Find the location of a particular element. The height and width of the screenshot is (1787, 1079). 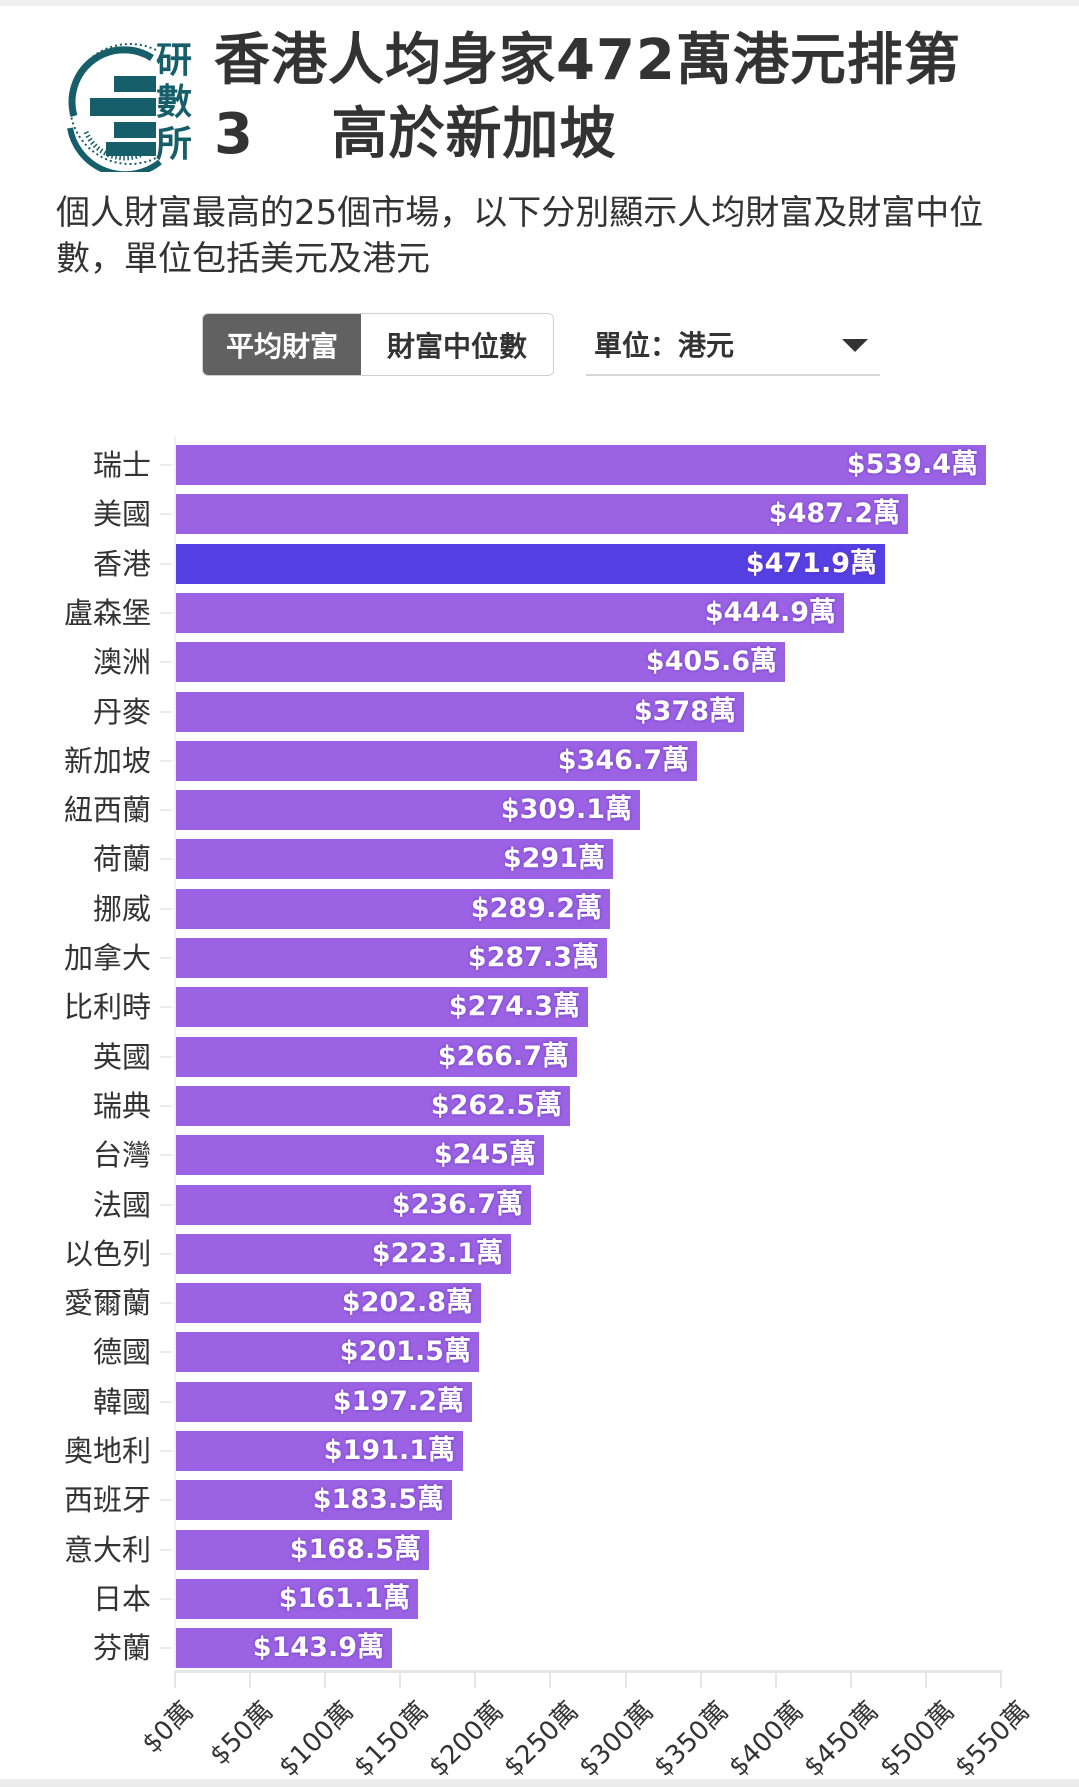

bar: $191.1萬 is located at coordinates (319, 1451).